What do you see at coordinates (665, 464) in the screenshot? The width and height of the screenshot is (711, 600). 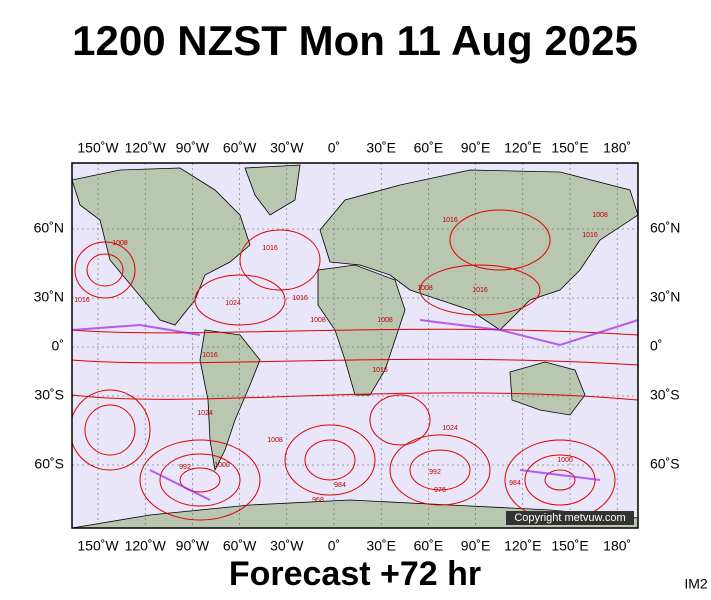 I see `lat-label-right: 60˚S` at bounding box center [665, 464].